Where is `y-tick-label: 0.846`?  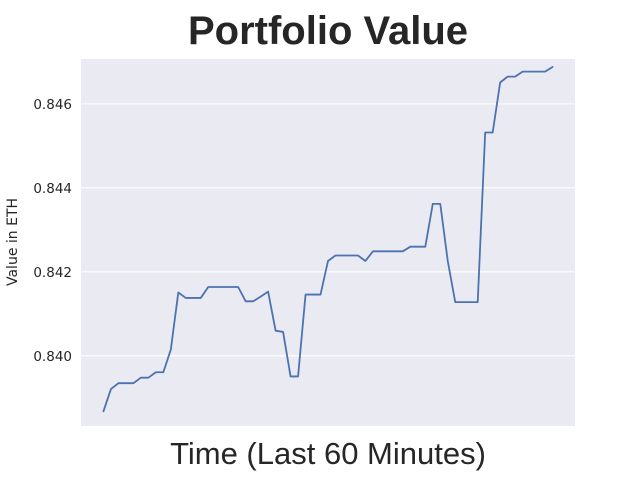
y-tick-label: 0.846 is located at coordinates (52, 105).